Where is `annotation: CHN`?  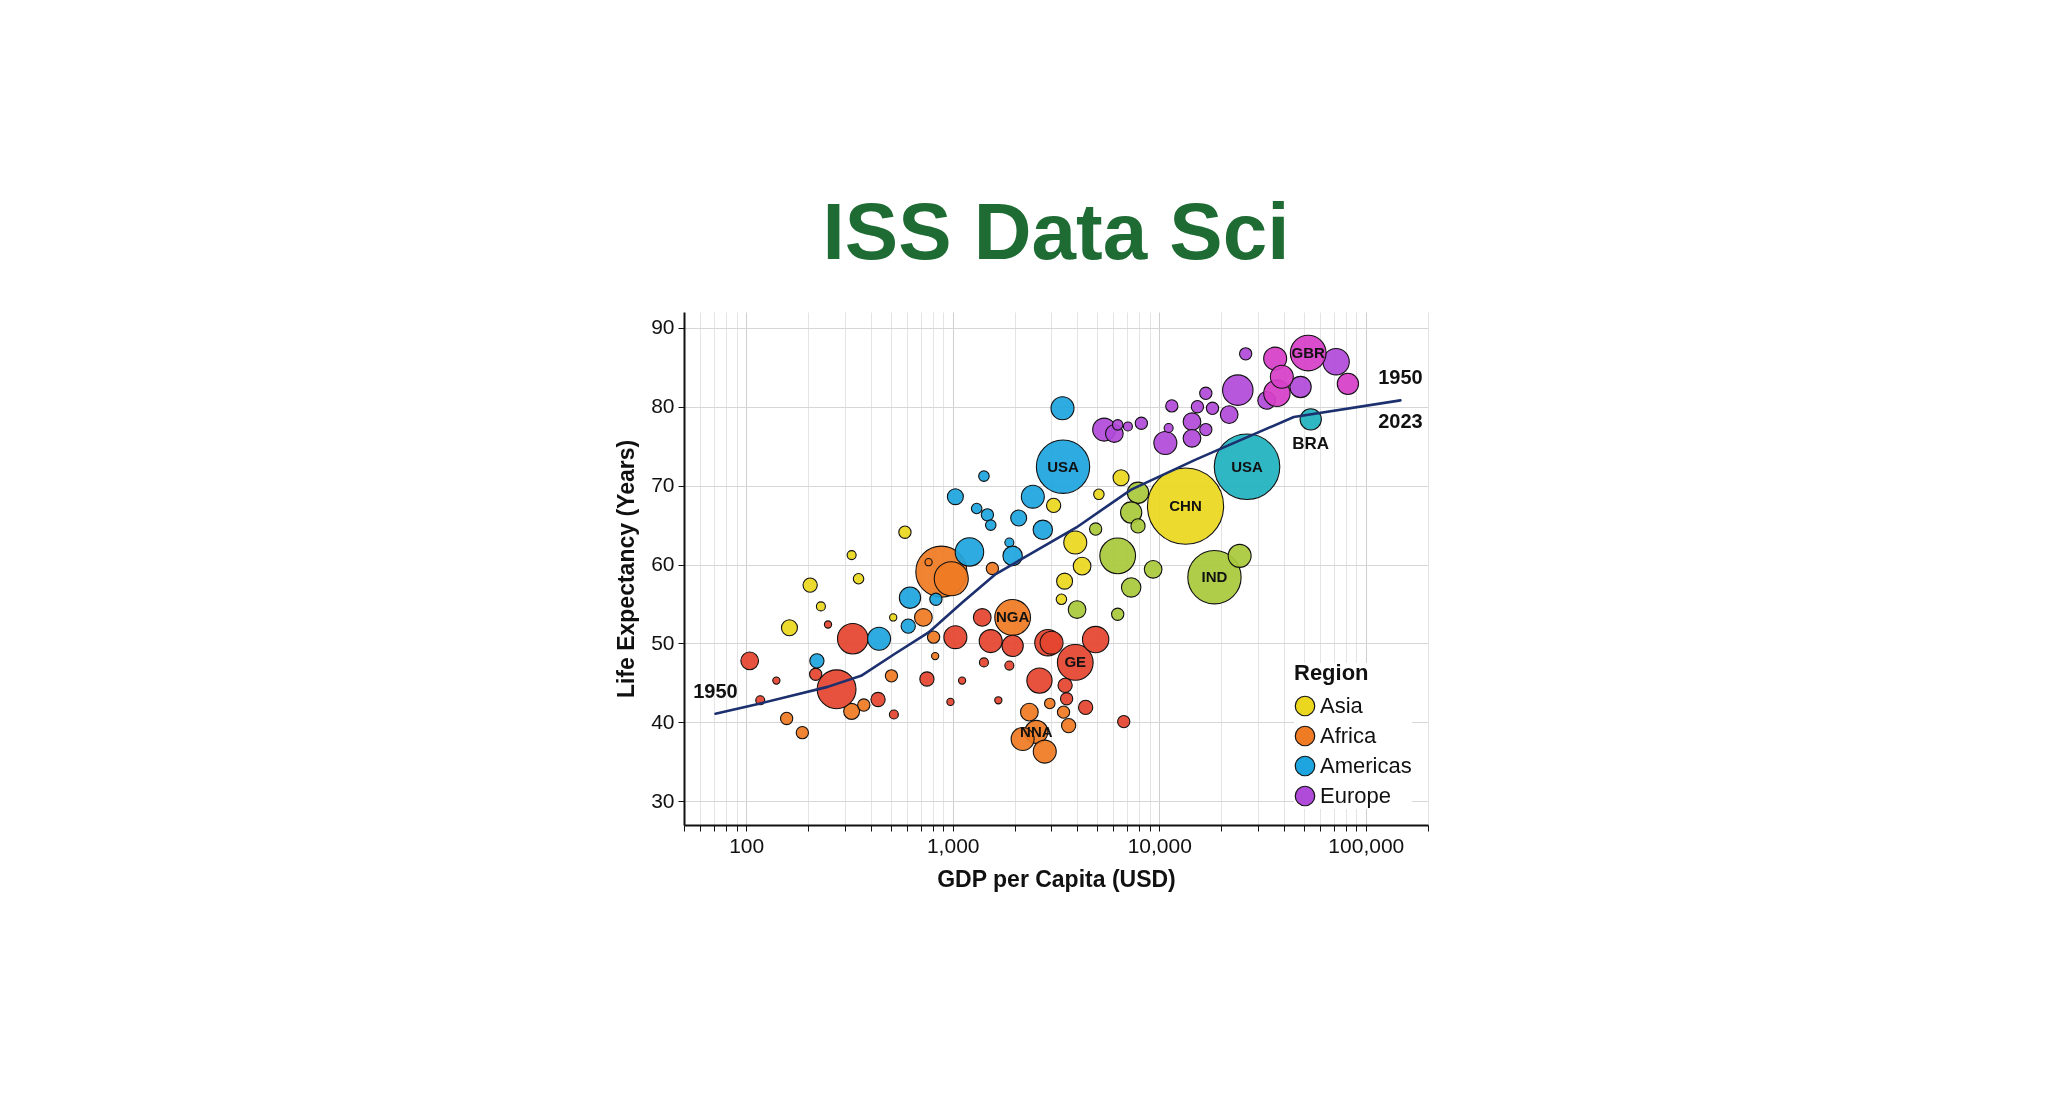
annotation: CHN is located at coordinates (1185, 506).